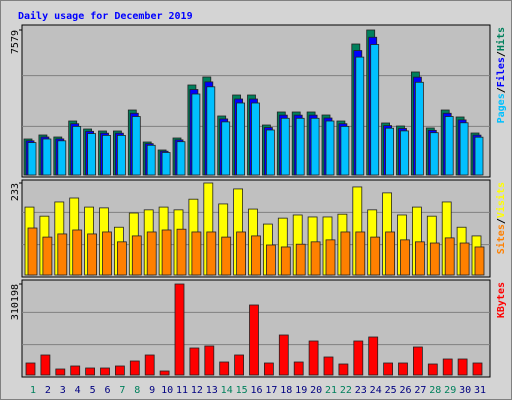 The height and width of the screenshot is (400, 512). Describe the element at coordinates (182, 390) in the screenshot. I see `x-tick-label: 11` at that location.